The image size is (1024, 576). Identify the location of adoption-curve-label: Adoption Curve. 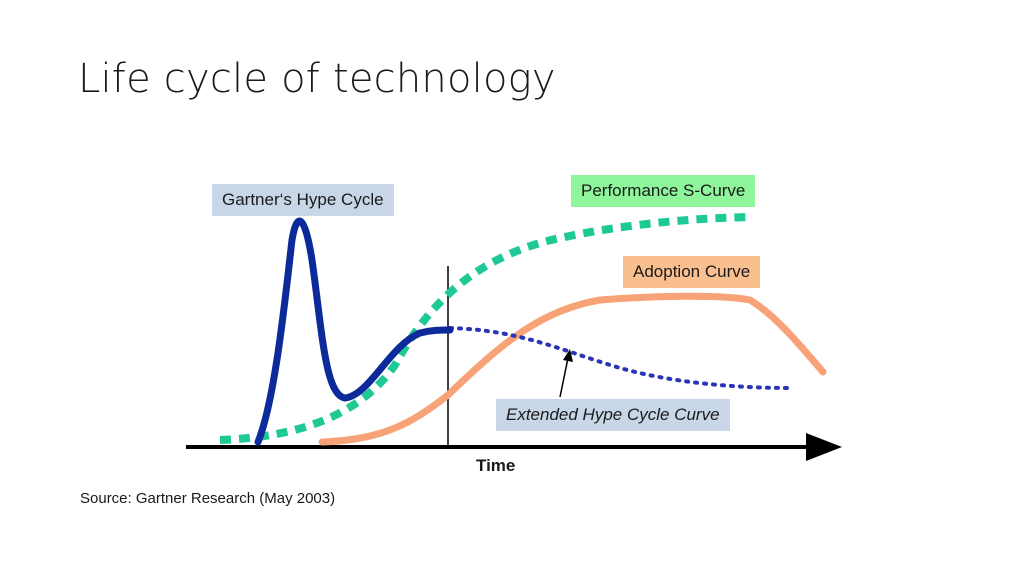
(692, 272).